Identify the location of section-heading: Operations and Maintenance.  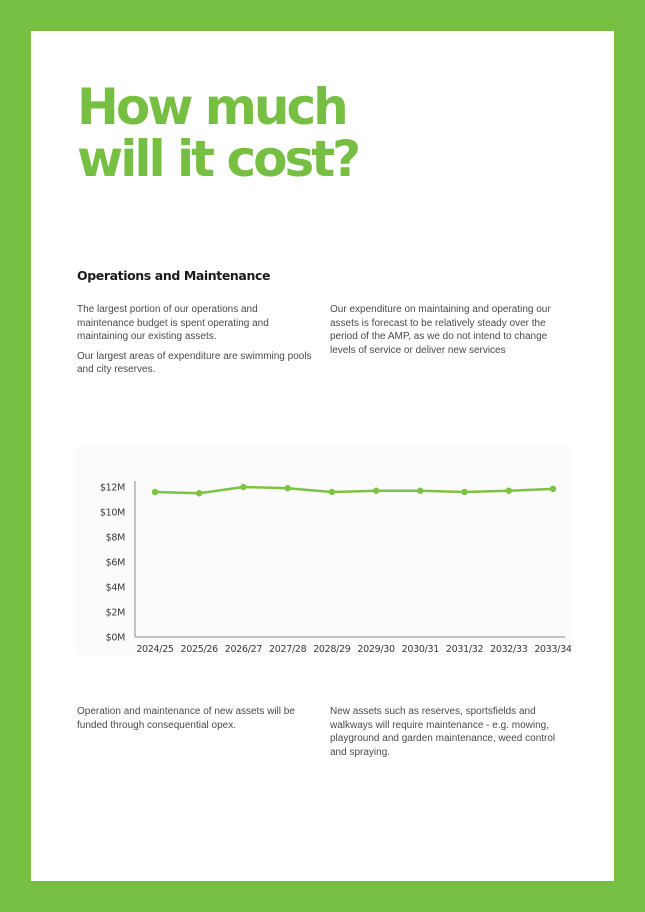
(174, 275).